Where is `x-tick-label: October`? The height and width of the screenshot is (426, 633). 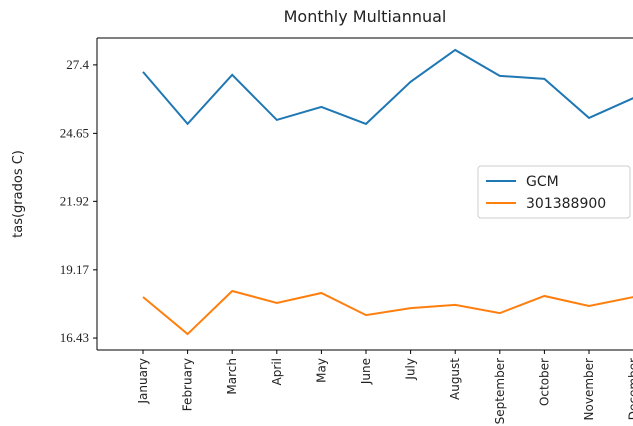
x-tick-label: October is located at coordinates (544, 382).